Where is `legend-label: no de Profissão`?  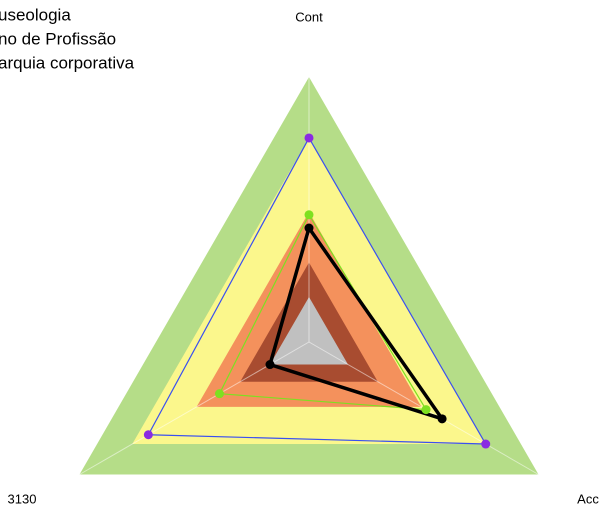
legend-label: no de Profissão is located at coordinates (58, 38).